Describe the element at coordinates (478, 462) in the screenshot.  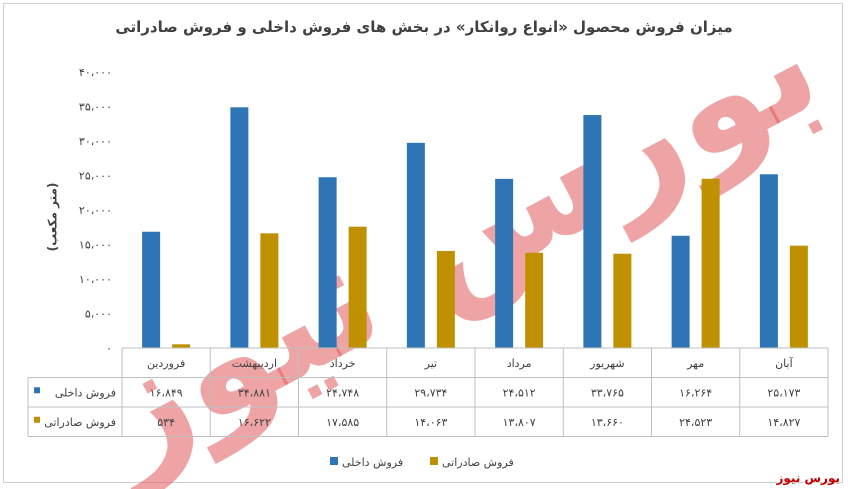
I see `legend-label: فروش صادراتی` at that location.